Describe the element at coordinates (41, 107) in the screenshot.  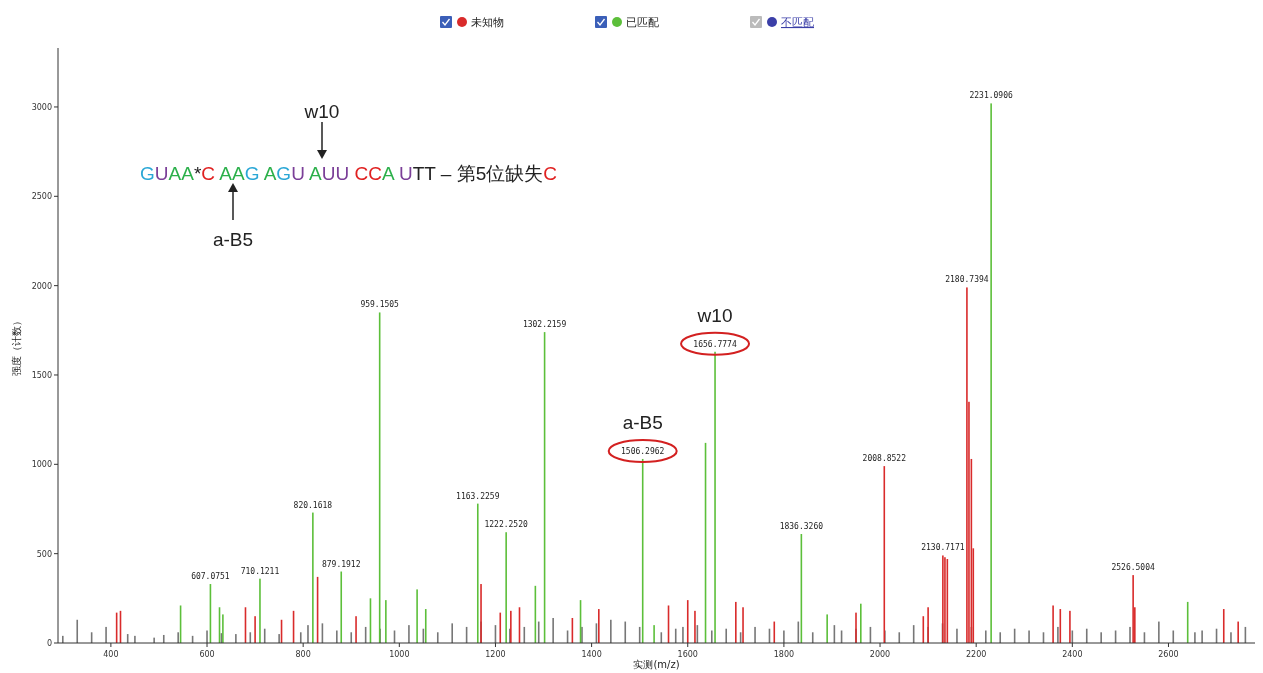
I see `y-tick-label: 3000` at that location.